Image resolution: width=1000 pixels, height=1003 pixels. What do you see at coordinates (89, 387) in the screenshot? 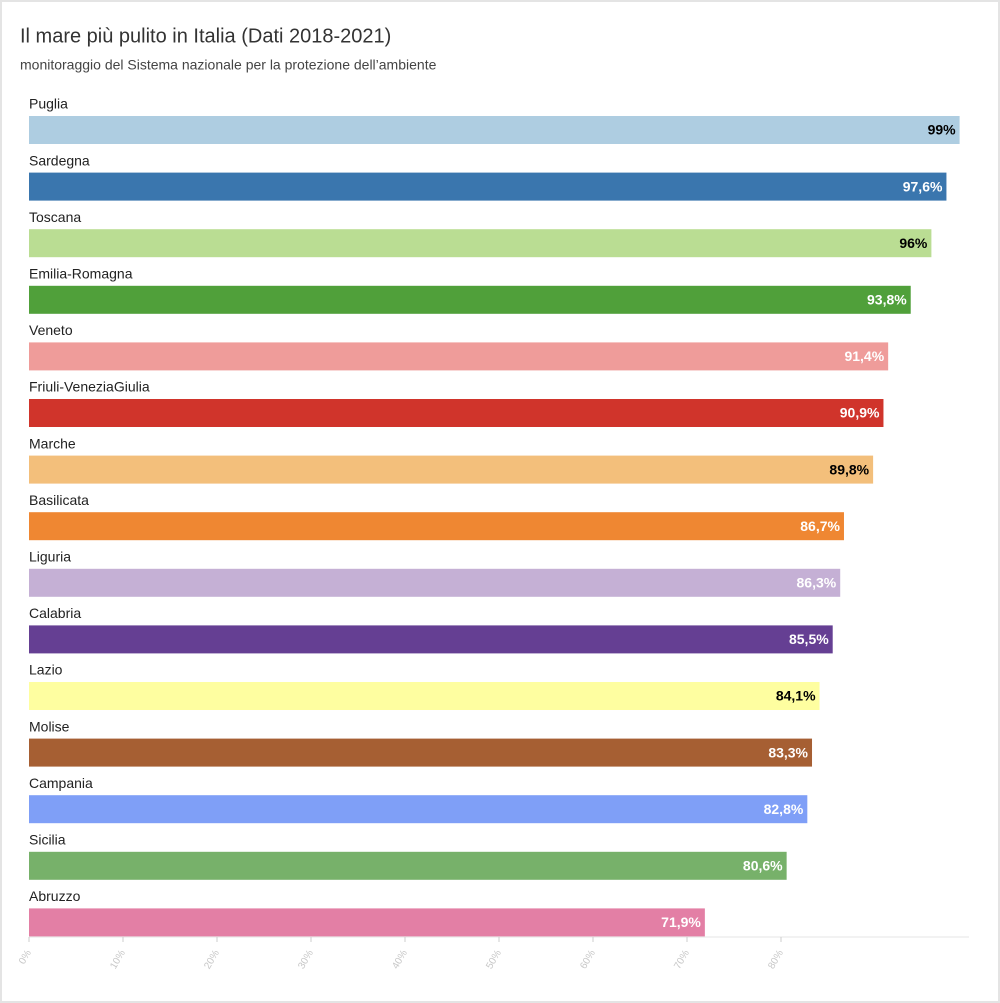
I see `category-label: Friuli-VeneziaGiulia` at bounding box center [89, 387].